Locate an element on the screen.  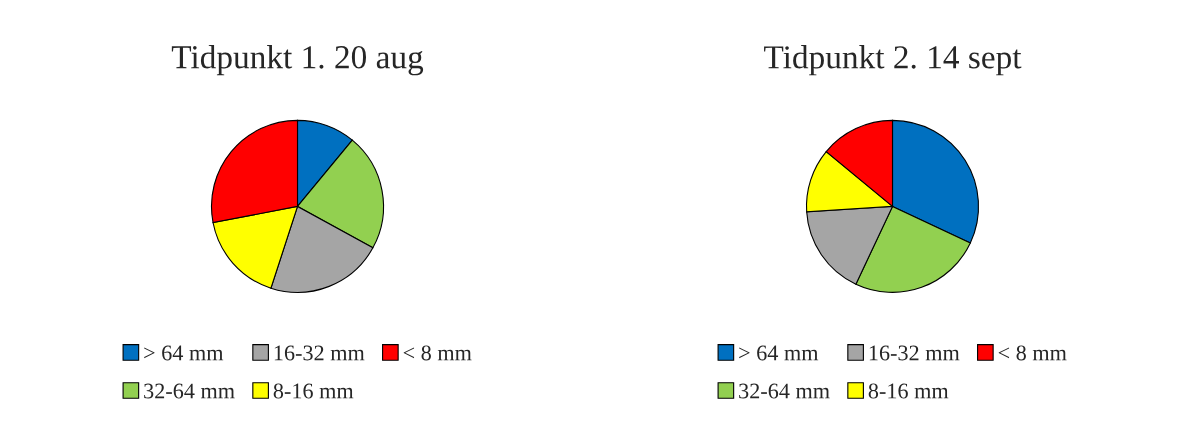
chart-title: Tidpunkt 2. 14 sept is located at coordinates (893, 60).